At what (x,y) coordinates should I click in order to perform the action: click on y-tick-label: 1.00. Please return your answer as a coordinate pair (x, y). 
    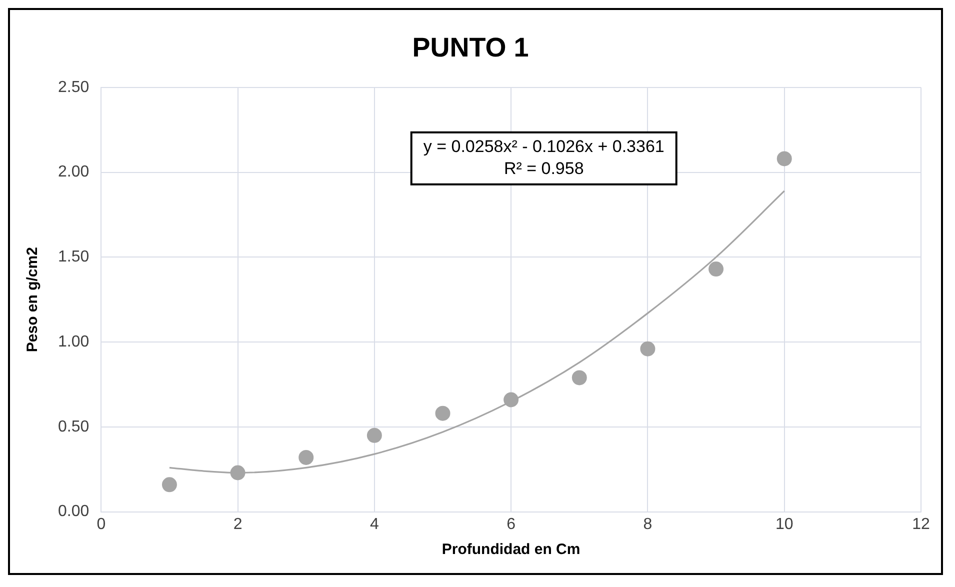
    Looking at the image, I should click on (74, 341).